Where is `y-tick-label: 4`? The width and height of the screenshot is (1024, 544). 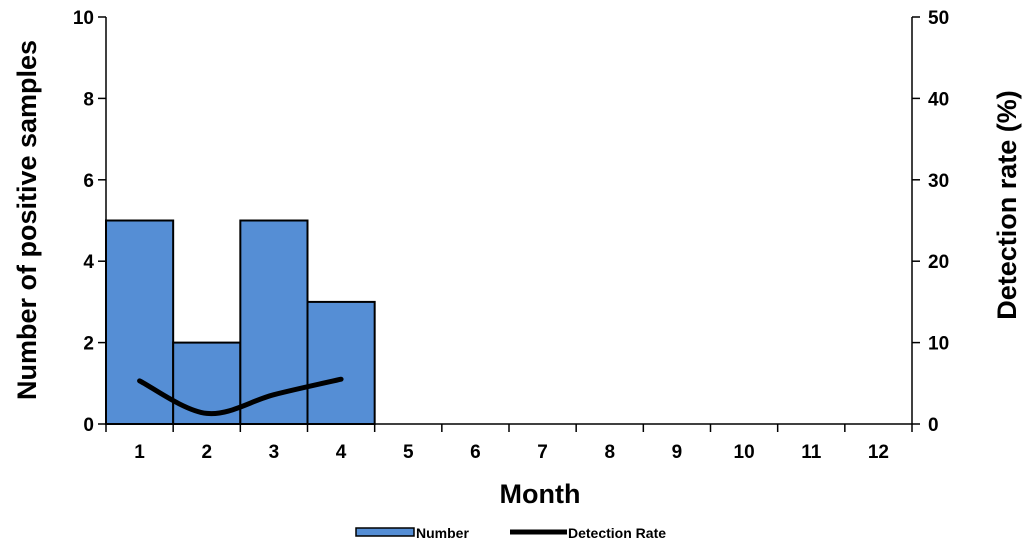 y-tick-label: 4 is located at coordinates (88, 262).